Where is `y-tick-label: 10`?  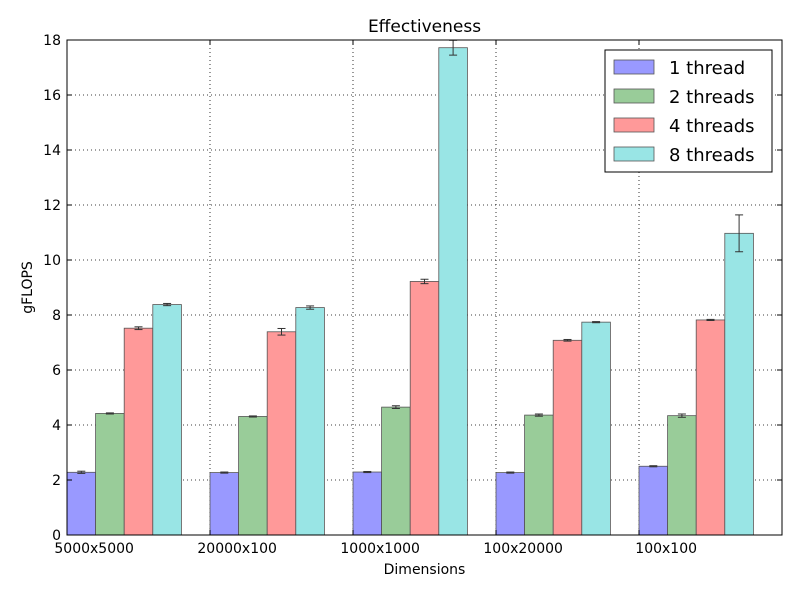 y-tick-label: 10 is located at coordinates (52, 261).